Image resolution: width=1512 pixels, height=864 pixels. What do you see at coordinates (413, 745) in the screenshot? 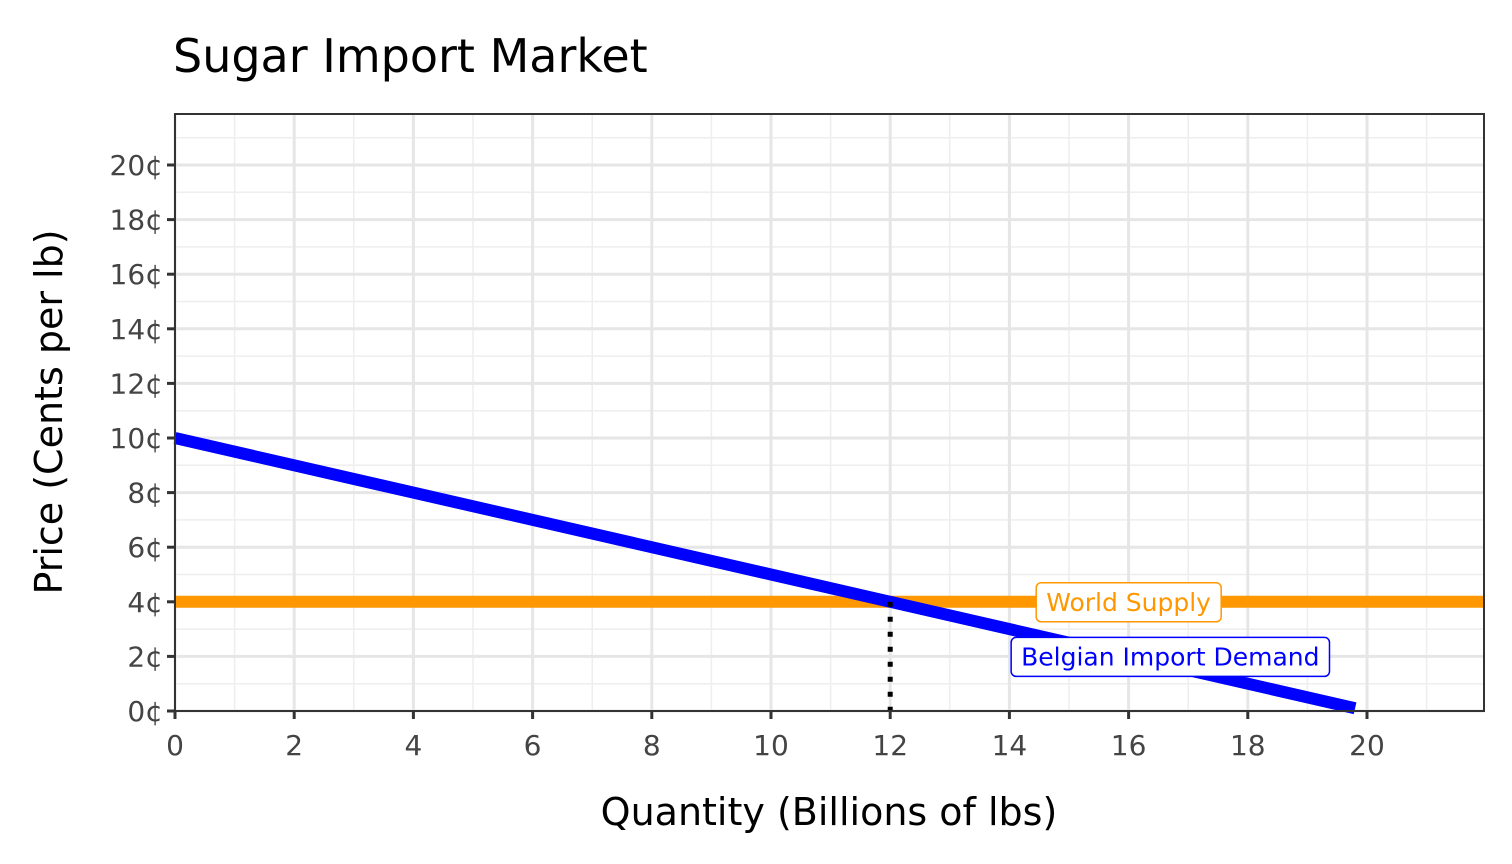
I see `x-tick-label: 4` at bounding box center [413, 745].